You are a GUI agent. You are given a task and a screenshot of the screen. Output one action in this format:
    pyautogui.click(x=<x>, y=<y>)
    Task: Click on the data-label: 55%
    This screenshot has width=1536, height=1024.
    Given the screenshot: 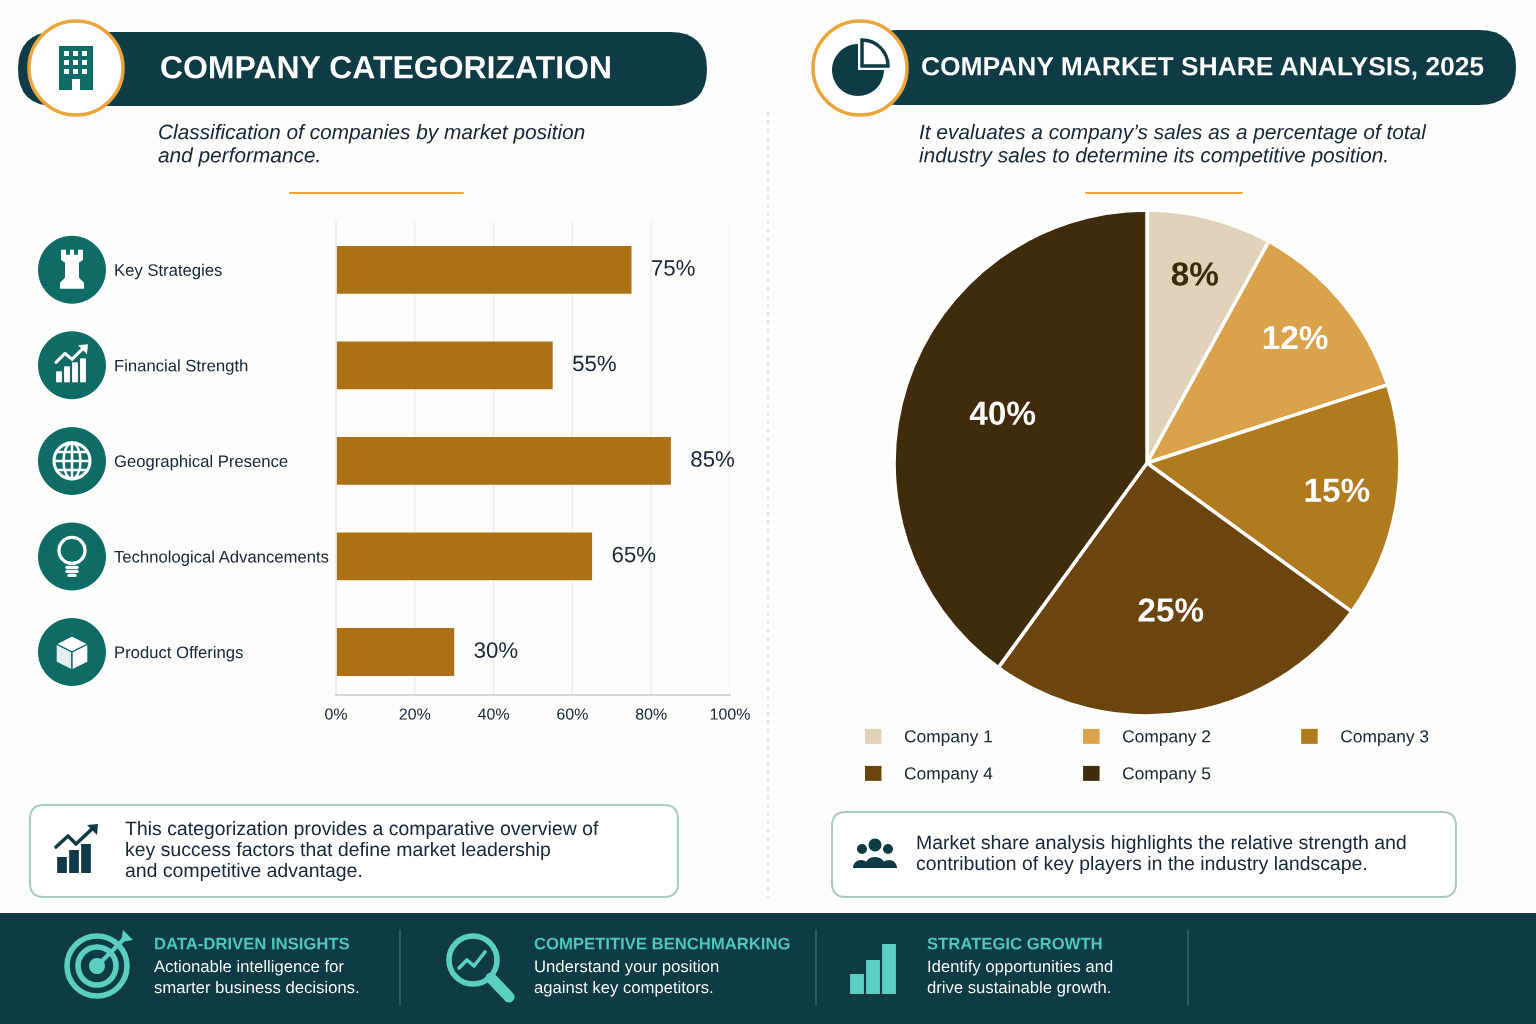 What is the action you would take?
    pyautogui.click(x=594, y=363)
    